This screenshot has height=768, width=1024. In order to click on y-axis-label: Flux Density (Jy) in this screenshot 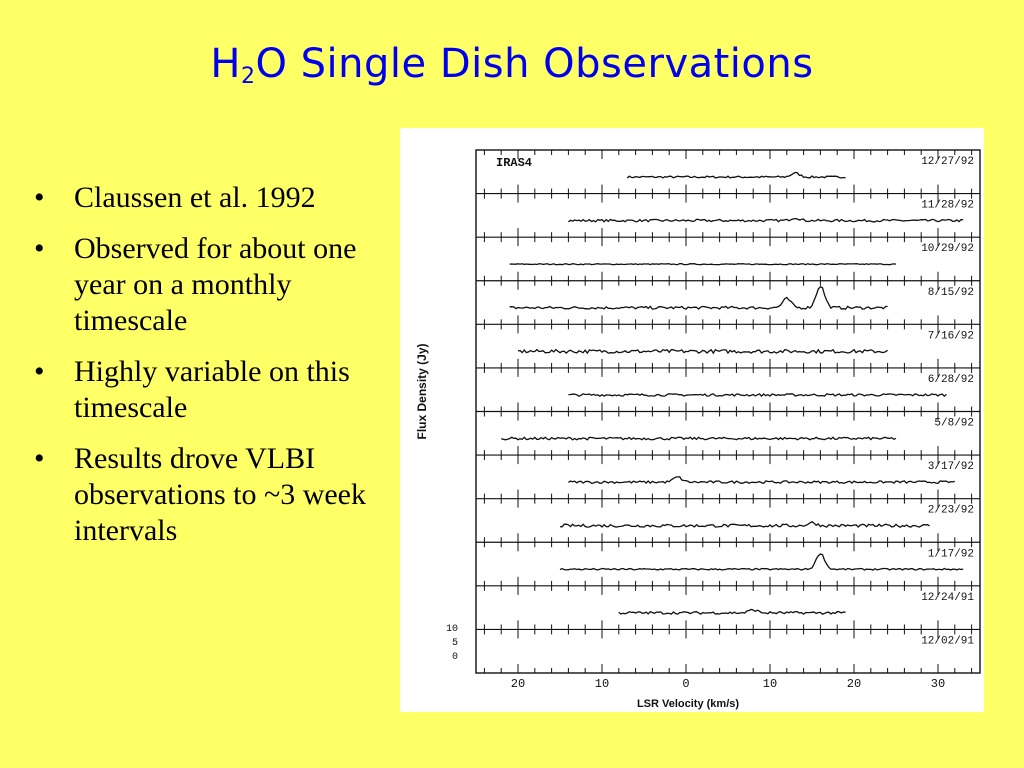, I will do `click(422, 391)`.